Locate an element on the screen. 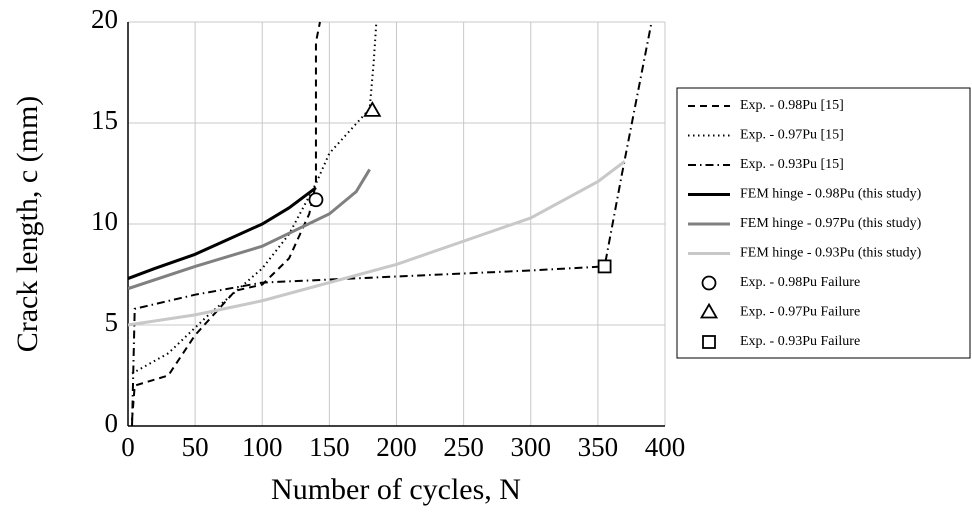  legend-label: FEM hinge - 0.93Pu (this study) is located at coordinates (831, 253).